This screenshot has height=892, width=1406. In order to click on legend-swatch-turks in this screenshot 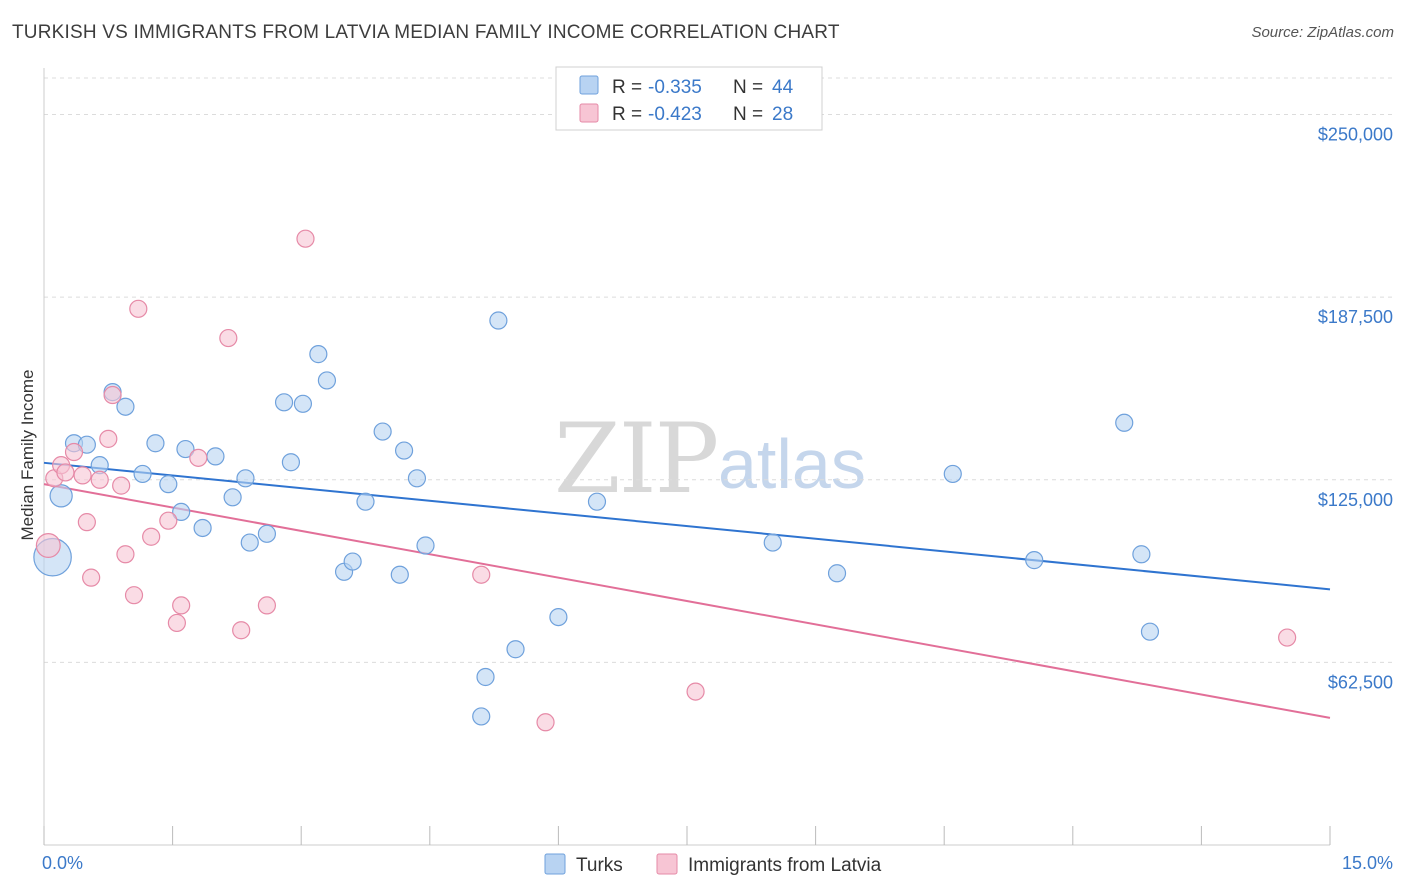, I will do `click(589, 85)`.